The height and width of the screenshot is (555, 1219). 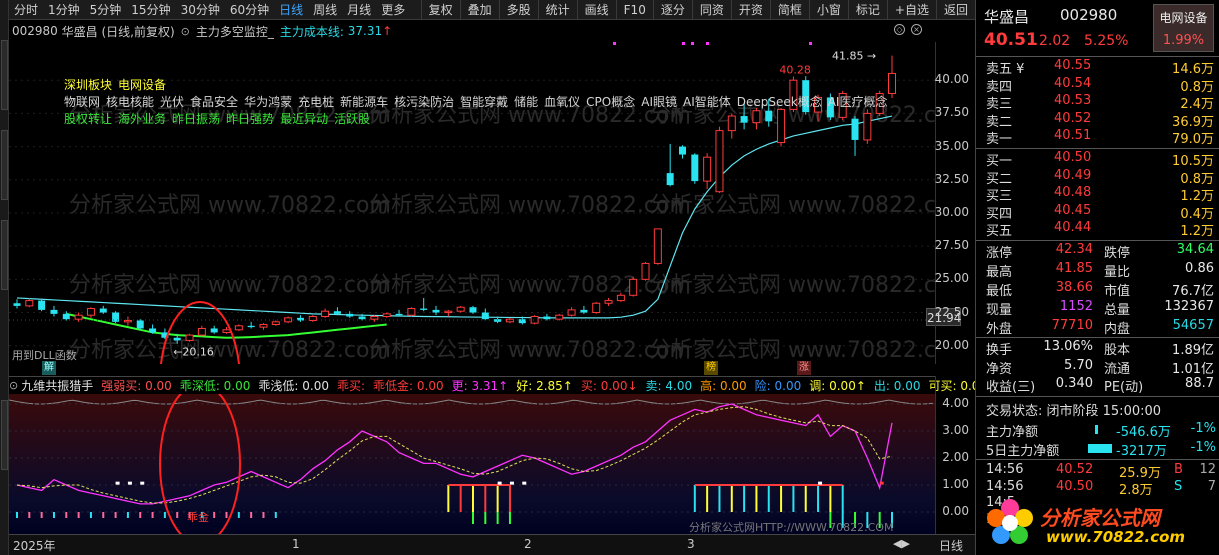 What do you see at coordinates (711, 10) in the screenshot?
I see `tool-button: 同资` at bounding box center [711, 10].